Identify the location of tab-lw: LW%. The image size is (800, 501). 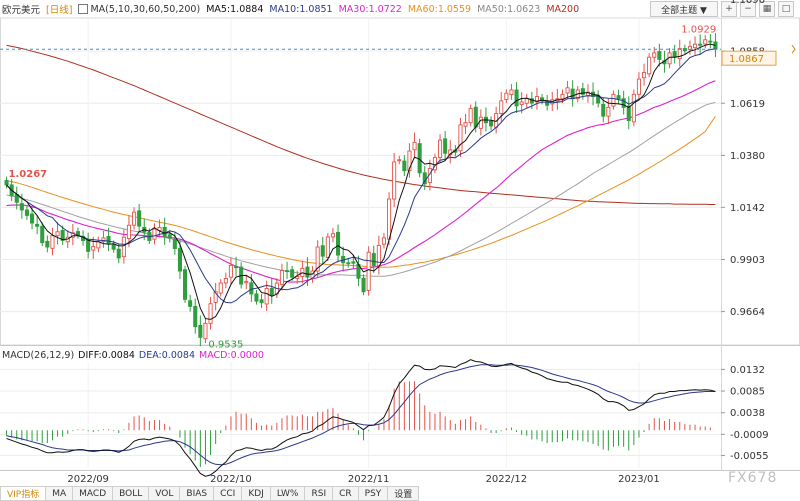
(288, 493).